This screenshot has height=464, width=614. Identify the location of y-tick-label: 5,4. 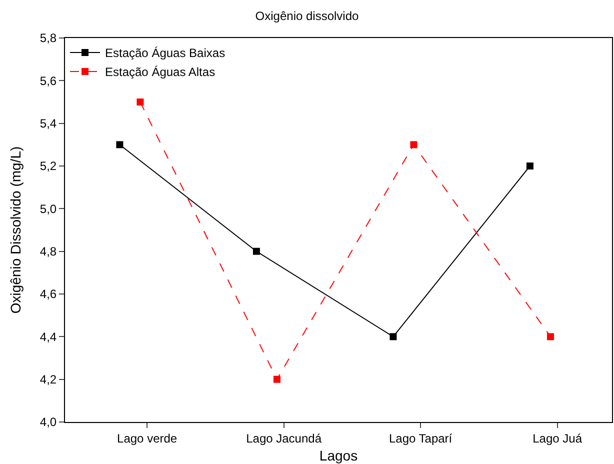
(48, 123).